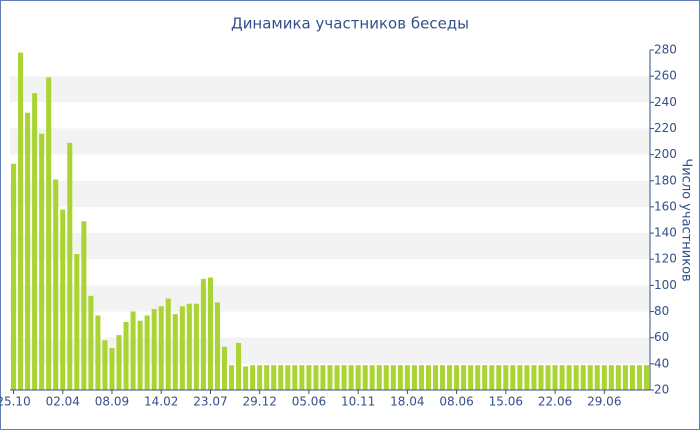 This screenshot has height=430, width=700. What do you see at coordinates (665, 233) in the screenshot?
I see `y-tick-label: 140` at bounding box center [665, 233].